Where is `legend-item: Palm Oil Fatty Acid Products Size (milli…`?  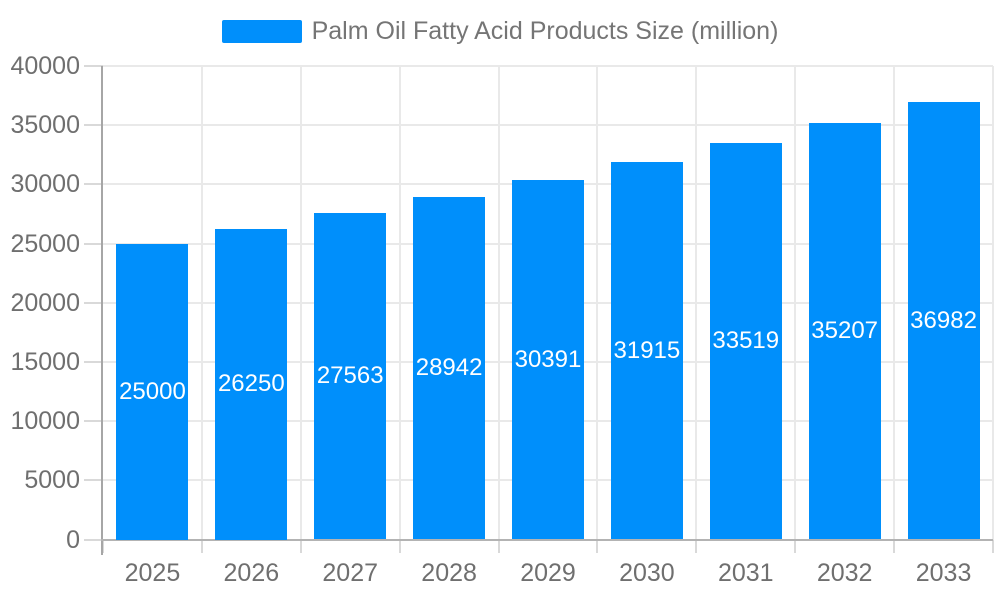 legend-item: Palm Oil Fatty Acid Products Size (milli… is located at coordinates (500, 31).